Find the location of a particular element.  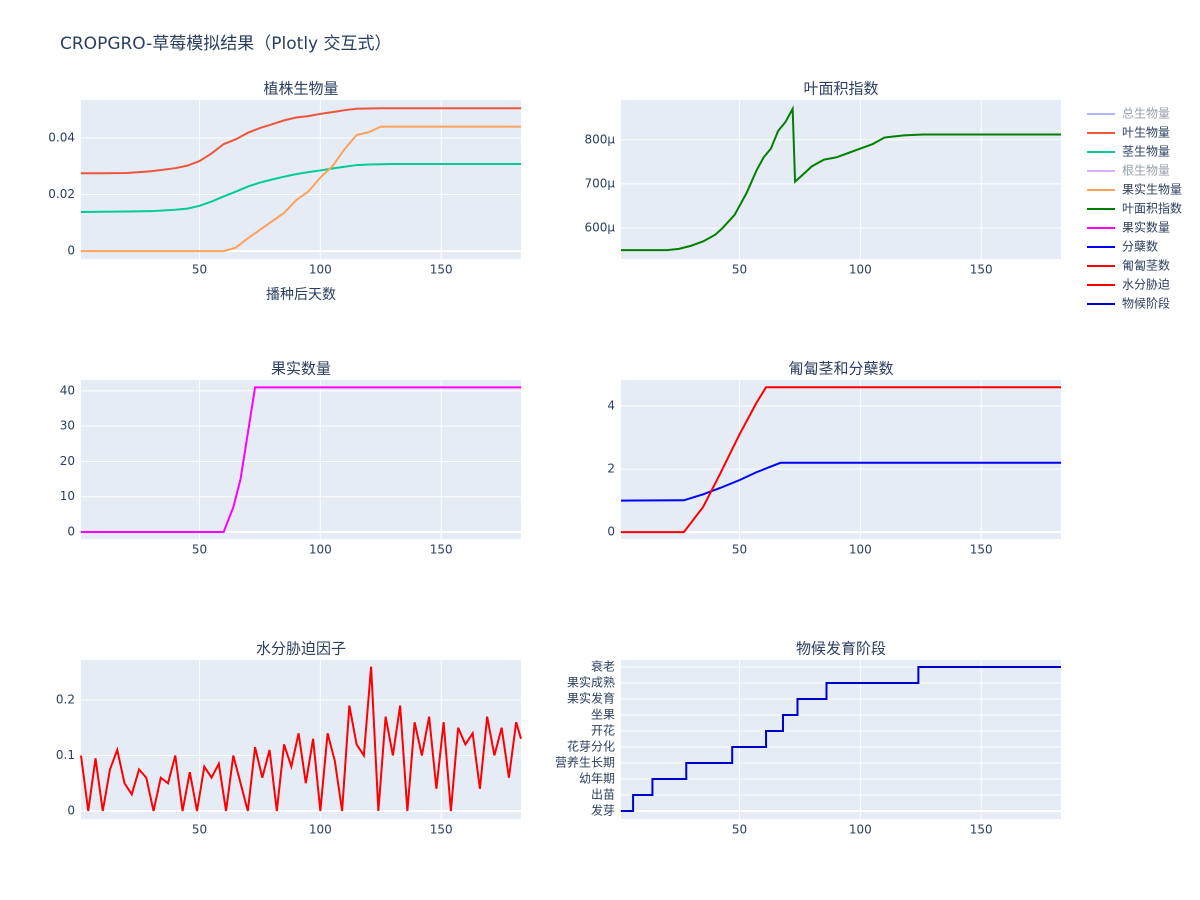

y-tick-label: 出苗 is located at coordinates (603, 795).